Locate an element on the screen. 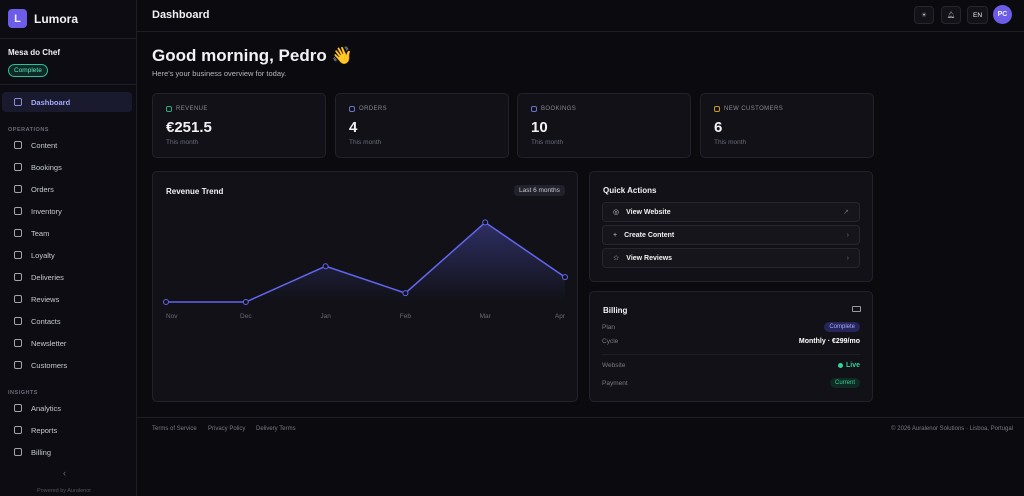 The image size is (1024, 496). footer-link: Privacy Policy is located at coordinates (227, 429).